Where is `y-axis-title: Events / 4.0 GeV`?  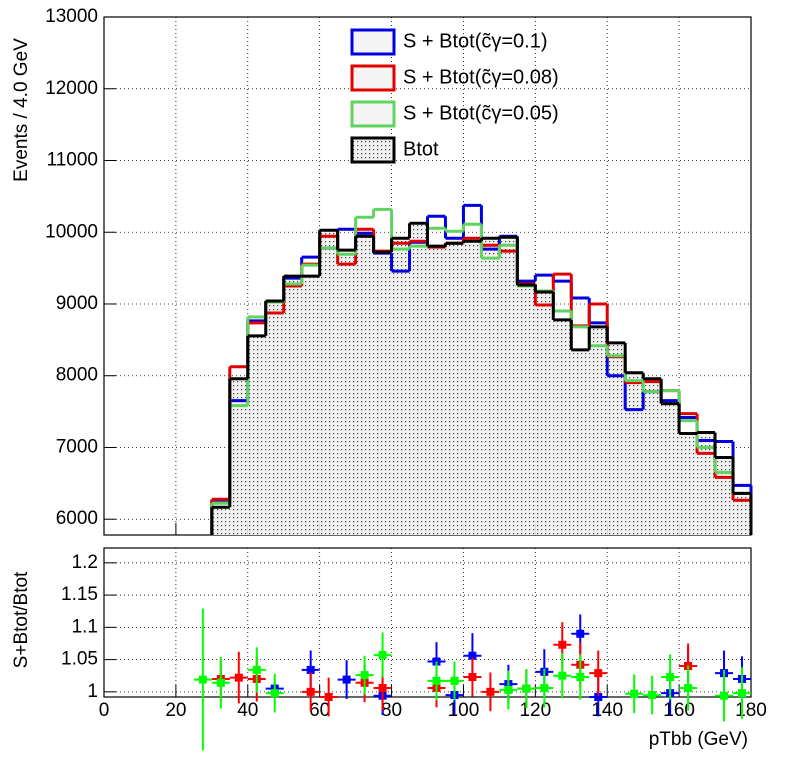 y-axis-title: Events / 4.0 GeV is located at coordinates (21, 110).